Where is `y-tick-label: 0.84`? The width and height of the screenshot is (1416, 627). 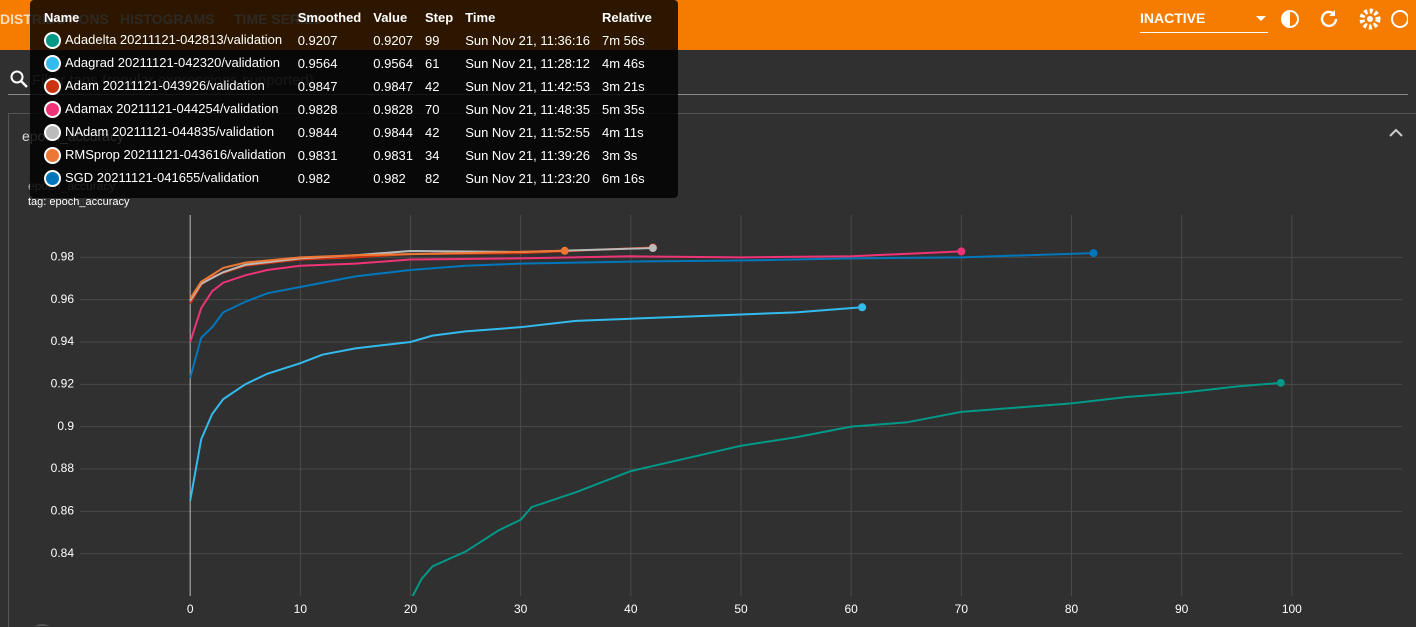
y-tick-label: 0.84 is located at coordinates (63, 553).